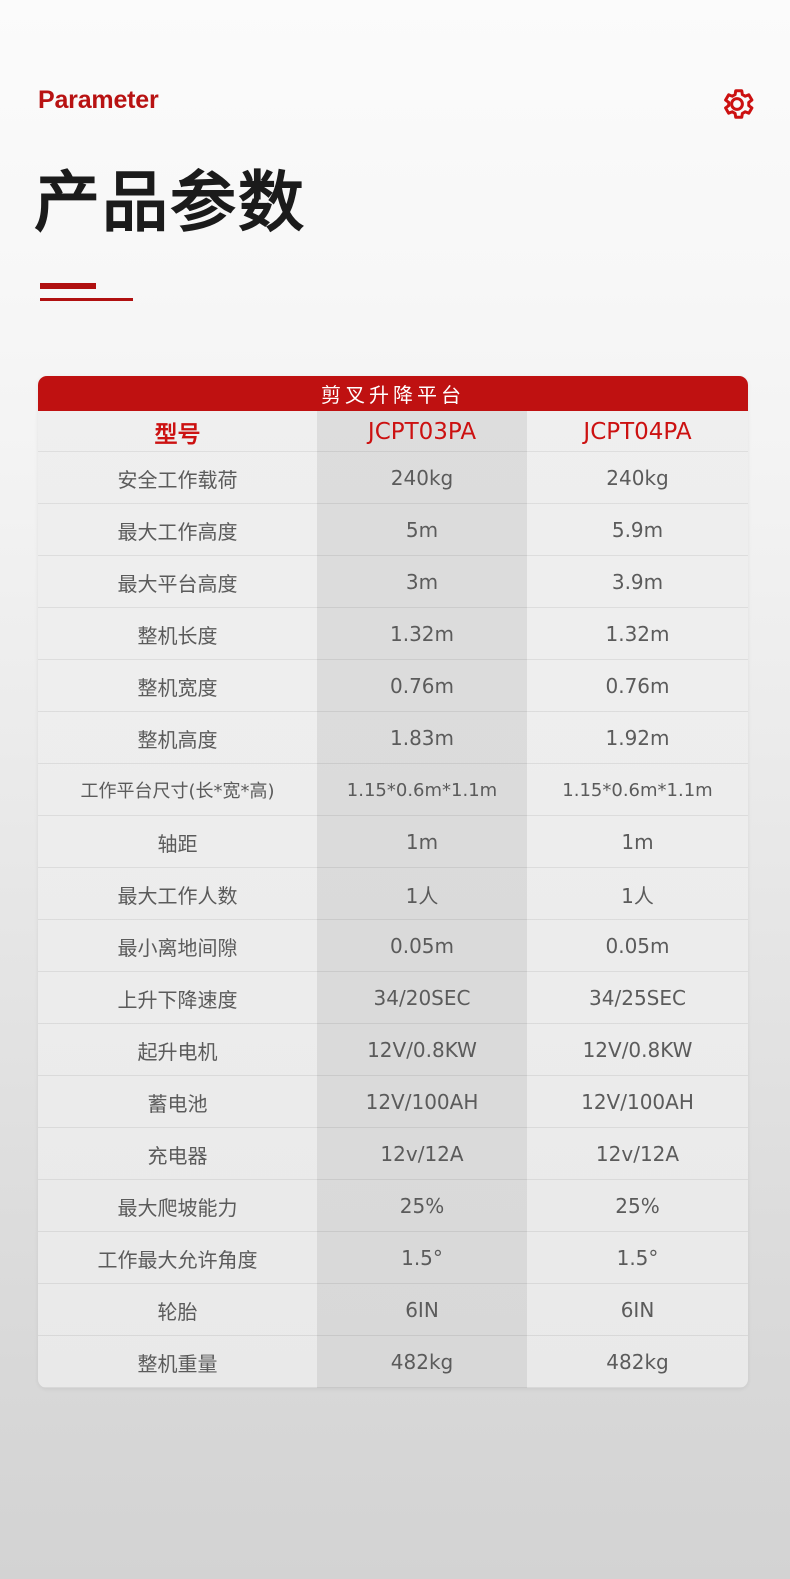  I want to click on title-underline-decoration, so click(110, 294).